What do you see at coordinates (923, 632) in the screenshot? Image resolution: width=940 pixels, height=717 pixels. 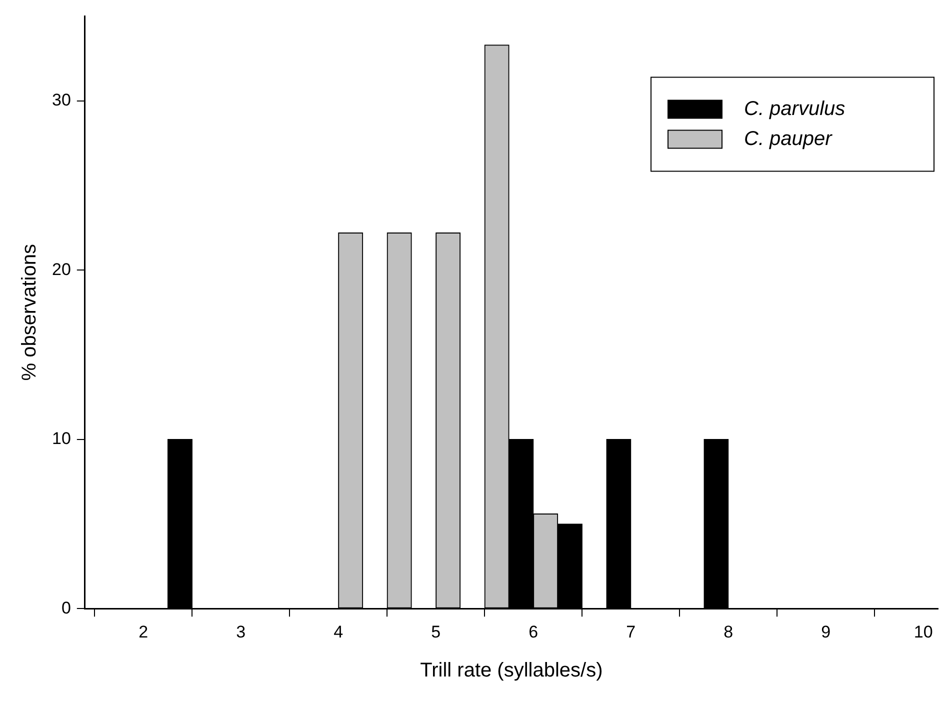 I see `x-tick-label: 10` at bounding box center [923, 632].